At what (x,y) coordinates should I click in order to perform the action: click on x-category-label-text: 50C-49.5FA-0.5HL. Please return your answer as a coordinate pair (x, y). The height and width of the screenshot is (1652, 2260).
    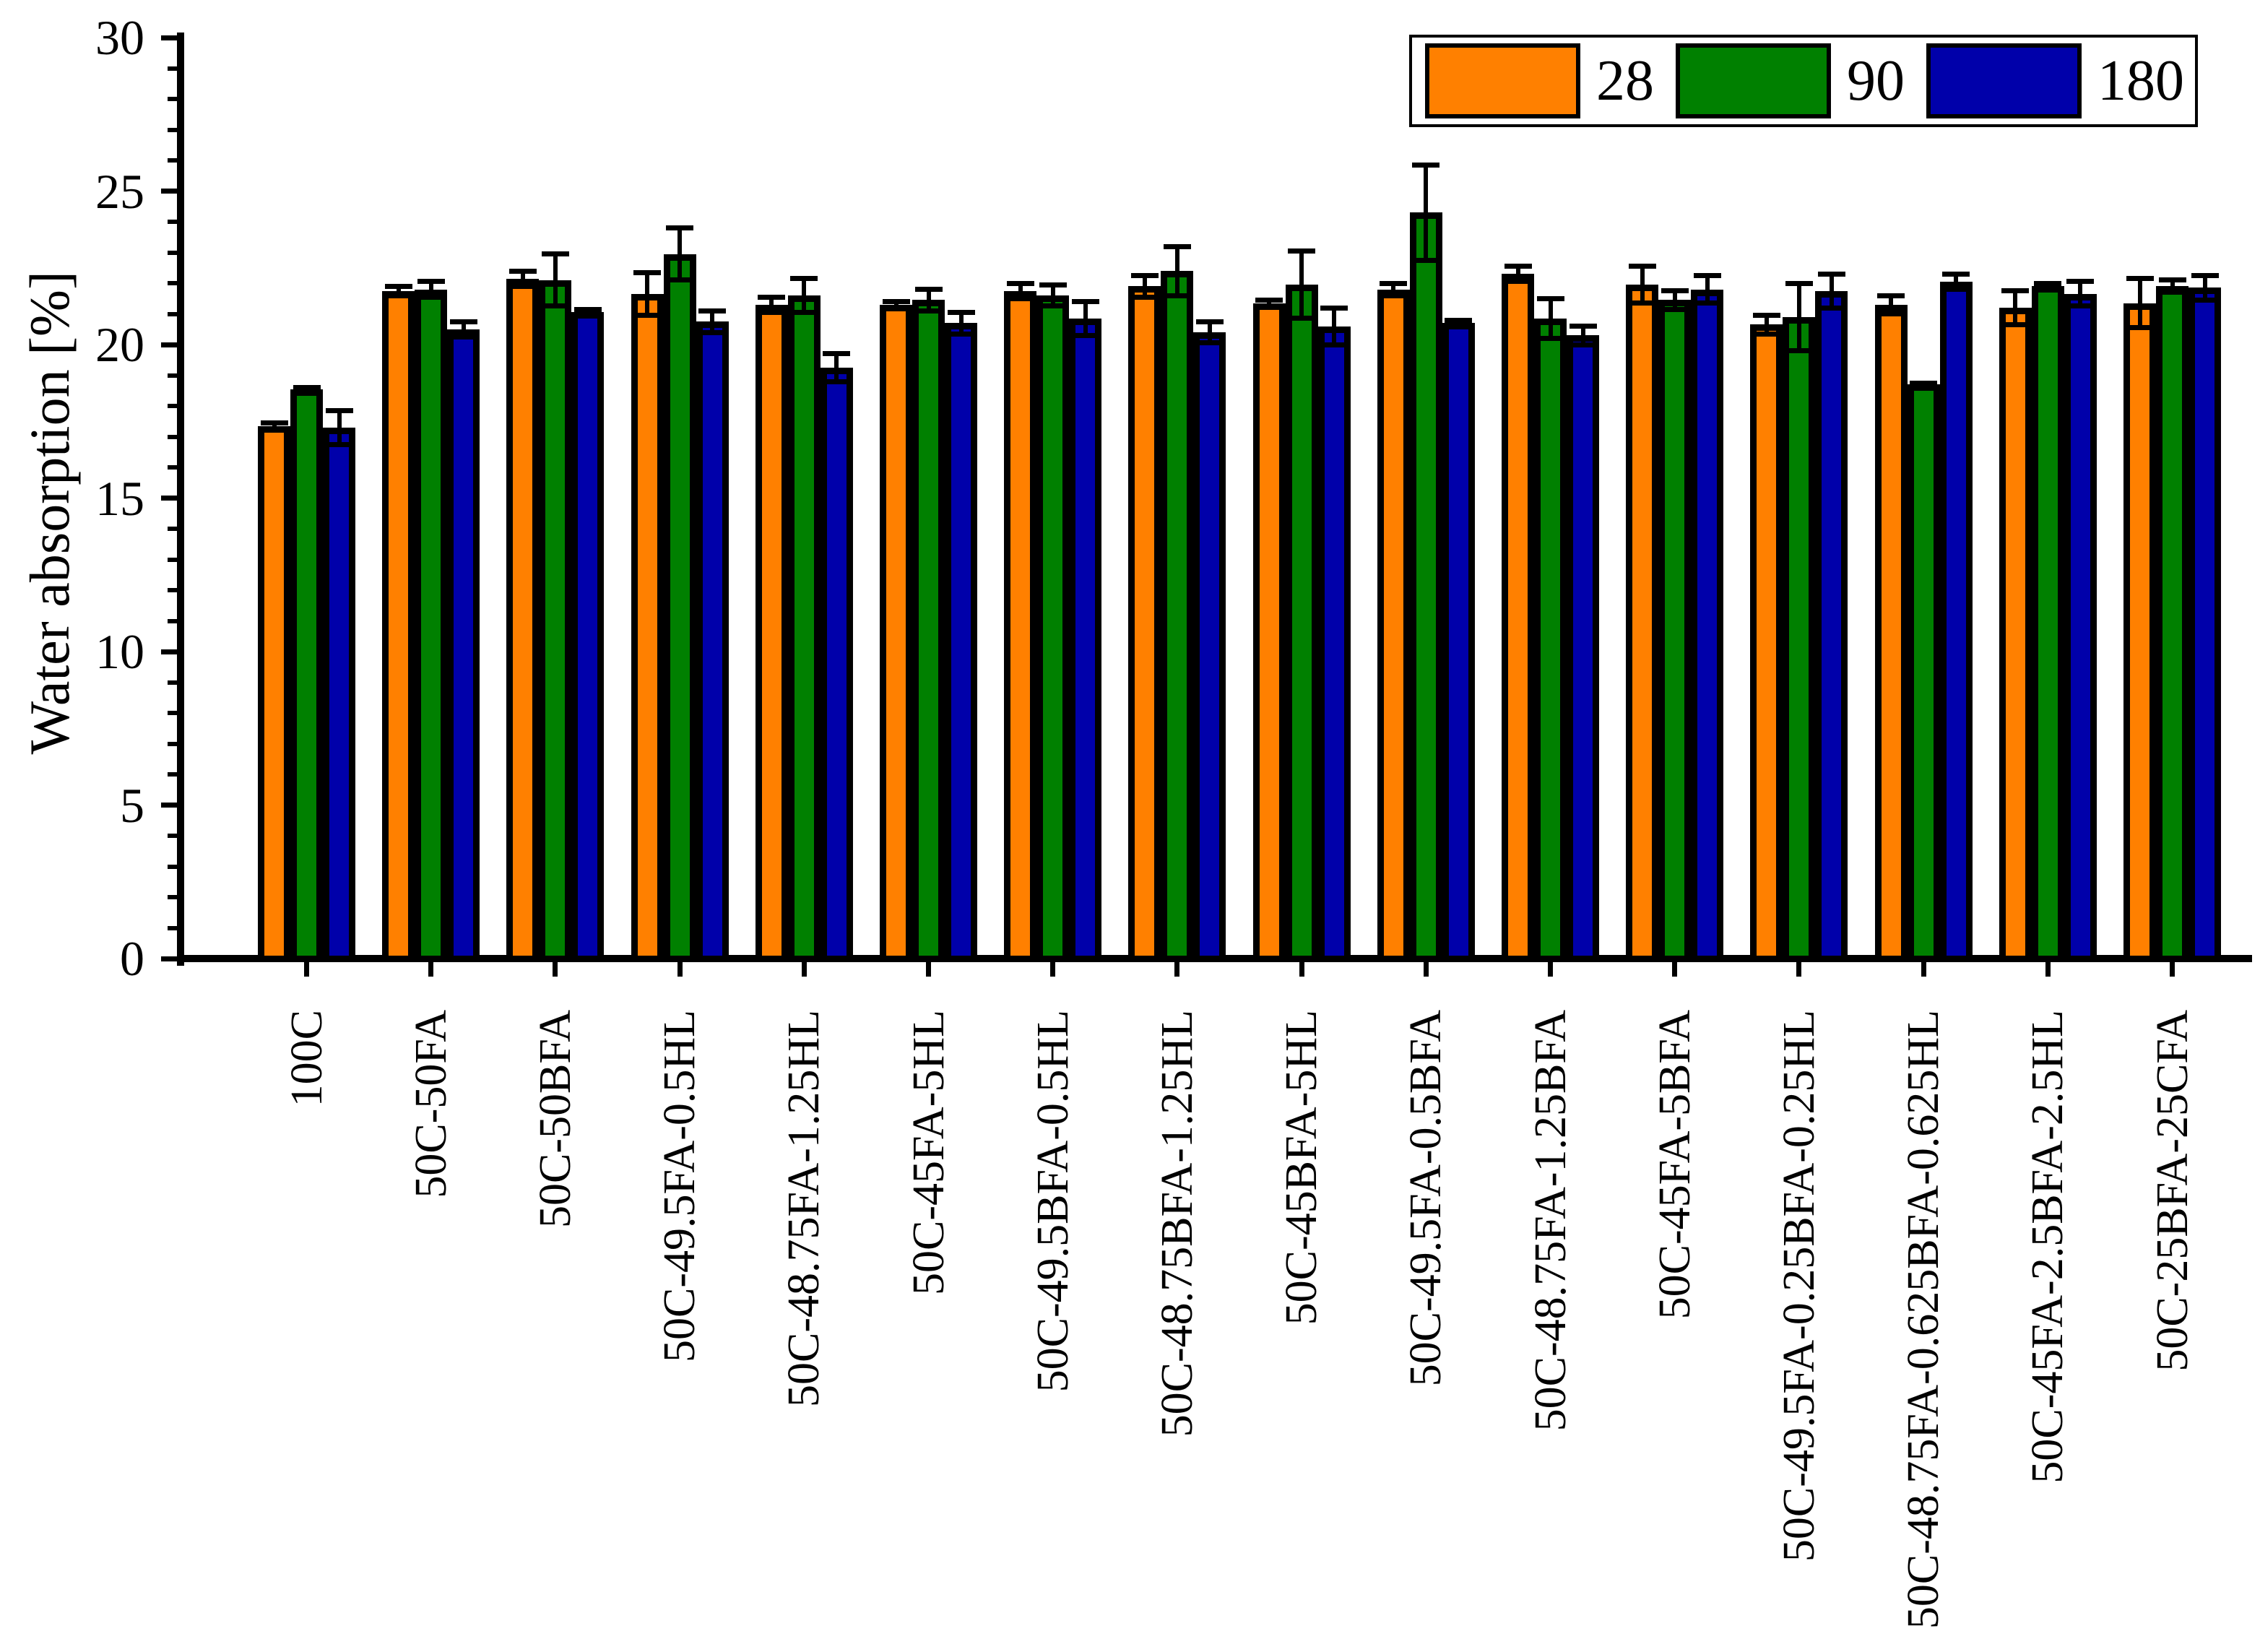
    Looking at the image, I should click on (680, 1186).